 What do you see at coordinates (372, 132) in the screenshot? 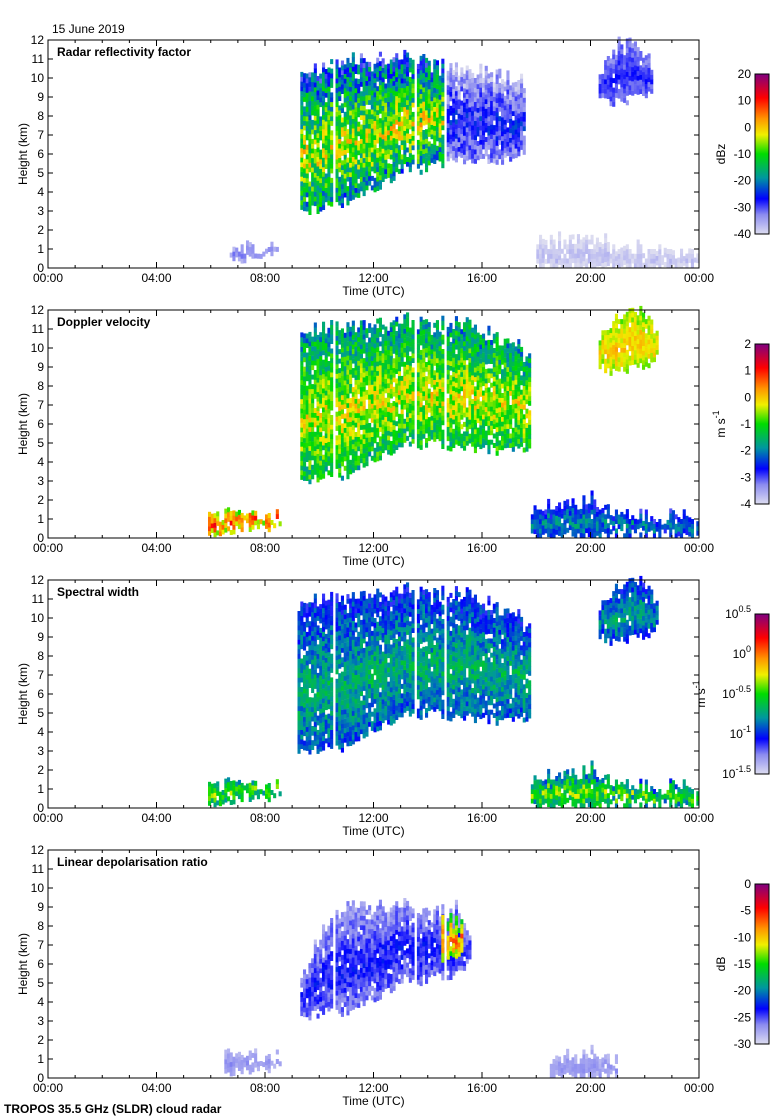
I see `echo-region` at bounding box center [372, 132].